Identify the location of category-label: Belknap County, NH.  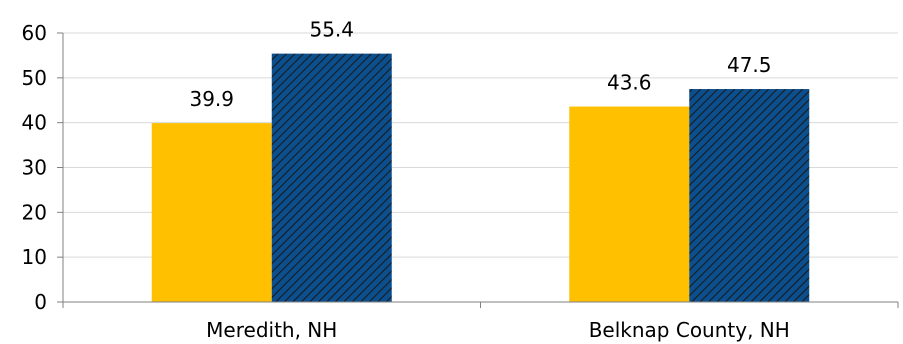
(689, 330).